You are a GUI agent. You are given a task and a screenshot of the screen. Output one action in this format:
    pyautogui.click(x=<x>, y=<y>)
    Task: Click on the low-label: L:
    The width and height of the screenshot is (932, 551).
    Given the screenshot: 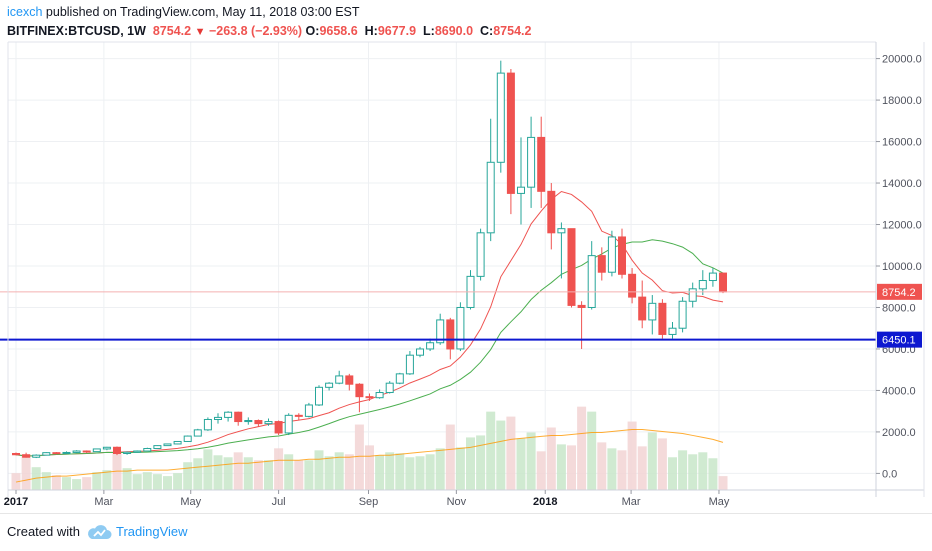 What is the action you would take?
    pyautogui.click(x=429, y=31)
    